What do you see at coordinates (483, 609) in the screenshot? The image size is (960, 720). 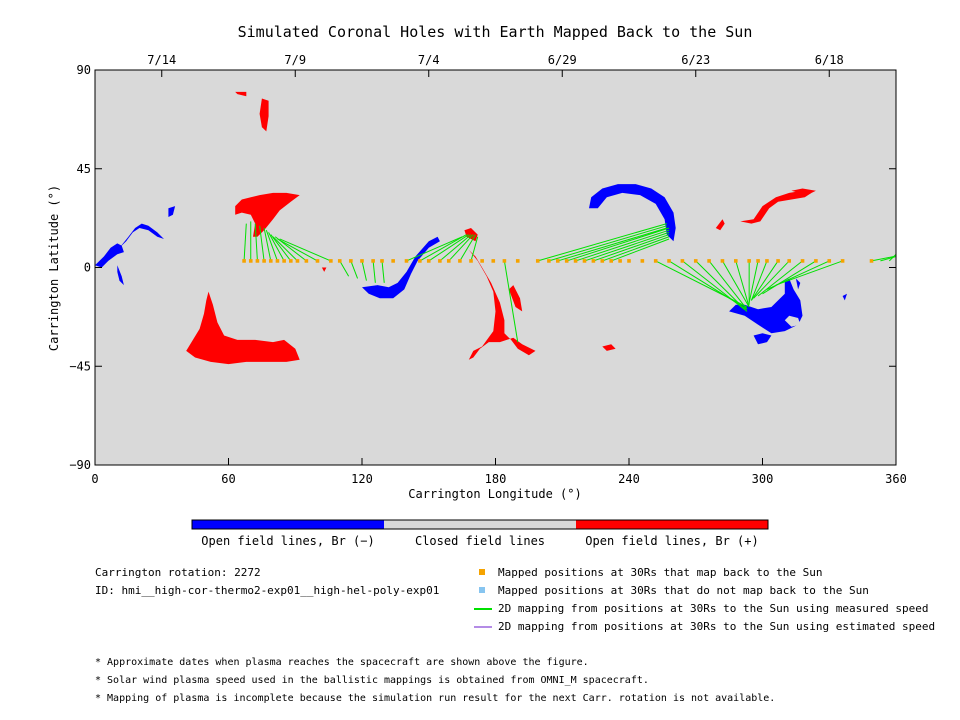 I see `legend-line-marker` at bounding box center [483, 609].